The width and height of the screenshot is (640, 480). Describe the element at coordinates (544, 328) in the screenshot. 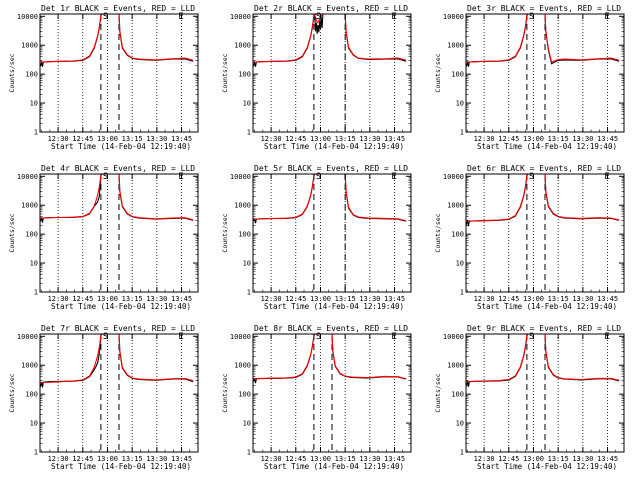

I see `chart-title: Det 9r BLACK = Events, RED = LLD` at that location.